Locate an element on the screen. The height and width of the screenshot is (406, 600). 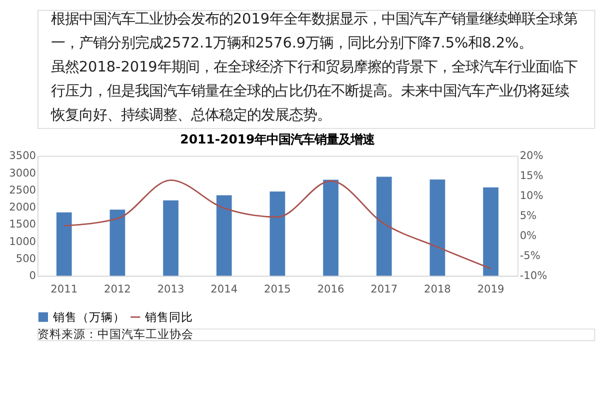
text: 根据中国汽车工业协会发布的2019年全年数据显示，中国汽车产销量继续蝉联全球第一，产销分别完成2572.1万辆和2576.9万辆，同比分别下降7.5%和8.2%。 is located at coordinates (314, 31).